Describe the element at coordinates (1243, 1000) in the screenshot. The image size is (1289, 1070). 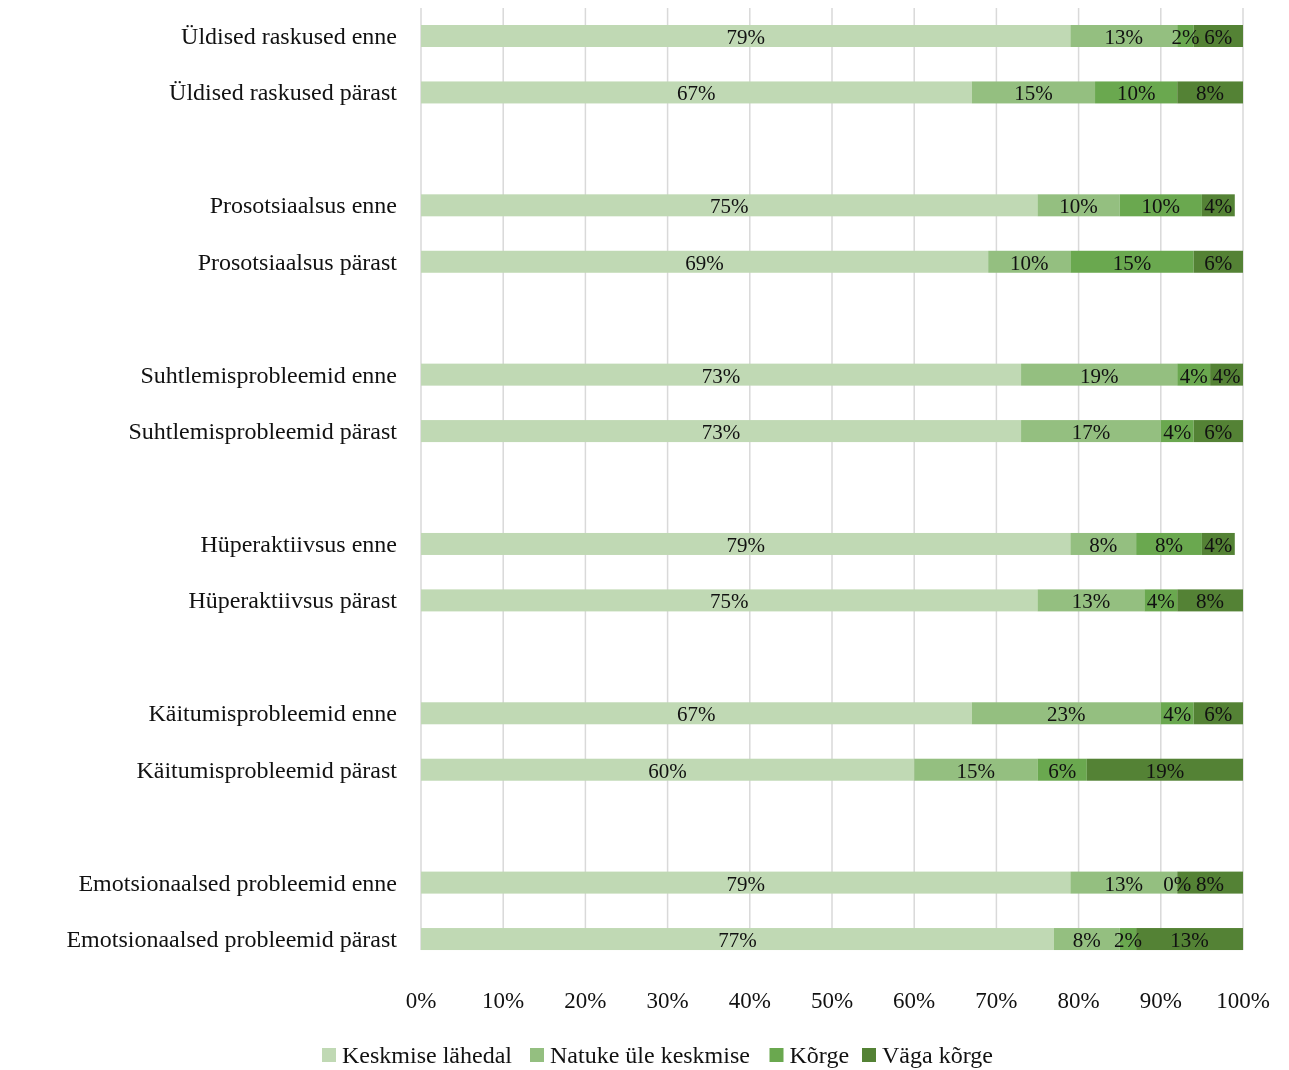
I see `x-tick-label: 100%` at that location.